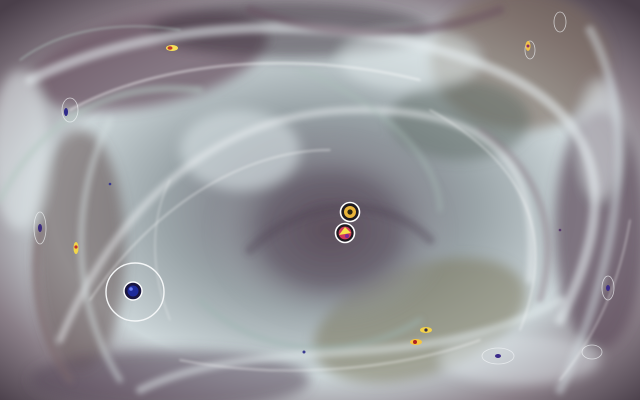 This screenshot has height=400, width=640. I want to click on gold-orb-icon, so click(350, 212).